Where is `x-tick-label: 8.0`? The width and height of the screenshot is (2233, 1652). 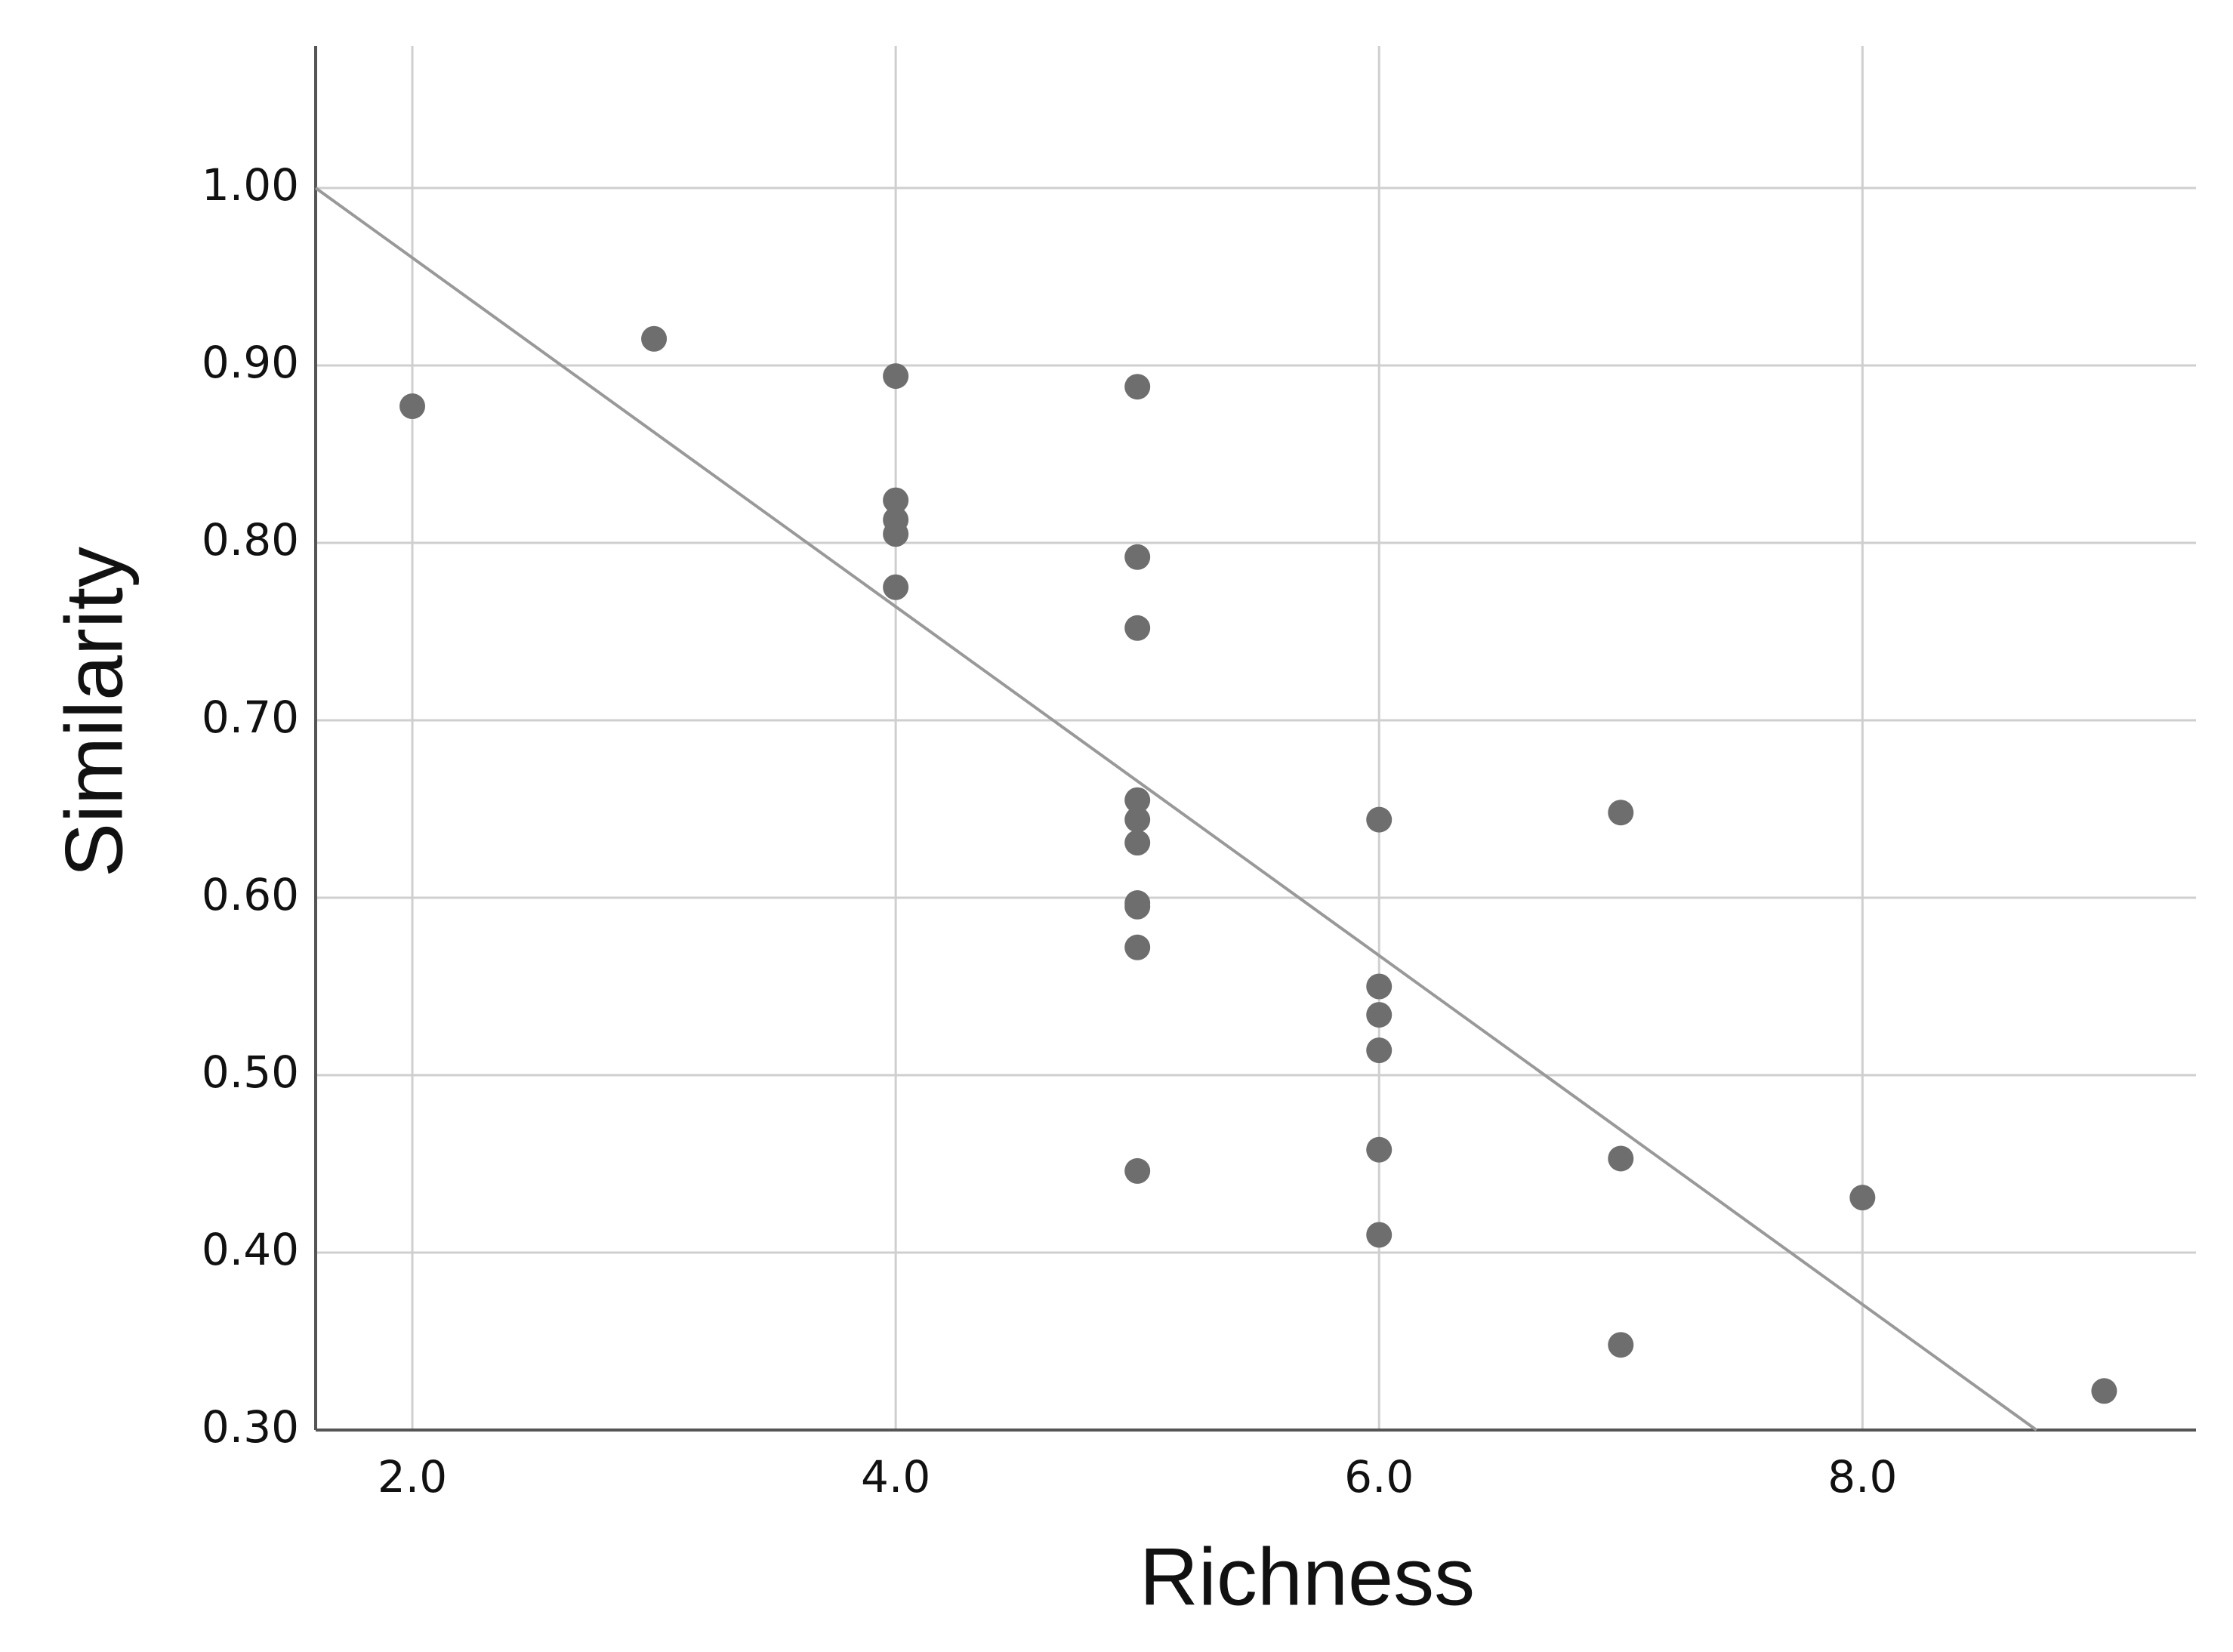
x-tick-label: 8.0 is located at coordinates (1862, 1477).